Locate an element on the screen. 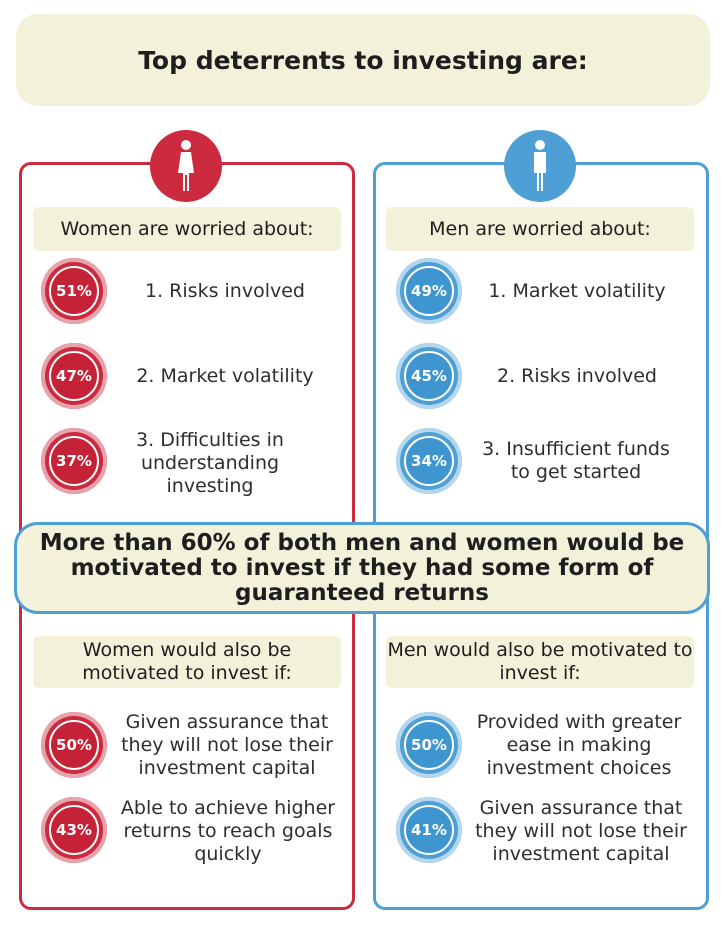 The height and width of the screenshot is (932, 726). men-worry-2-text: 2. Risks involved is located at coordinates (577, 375).